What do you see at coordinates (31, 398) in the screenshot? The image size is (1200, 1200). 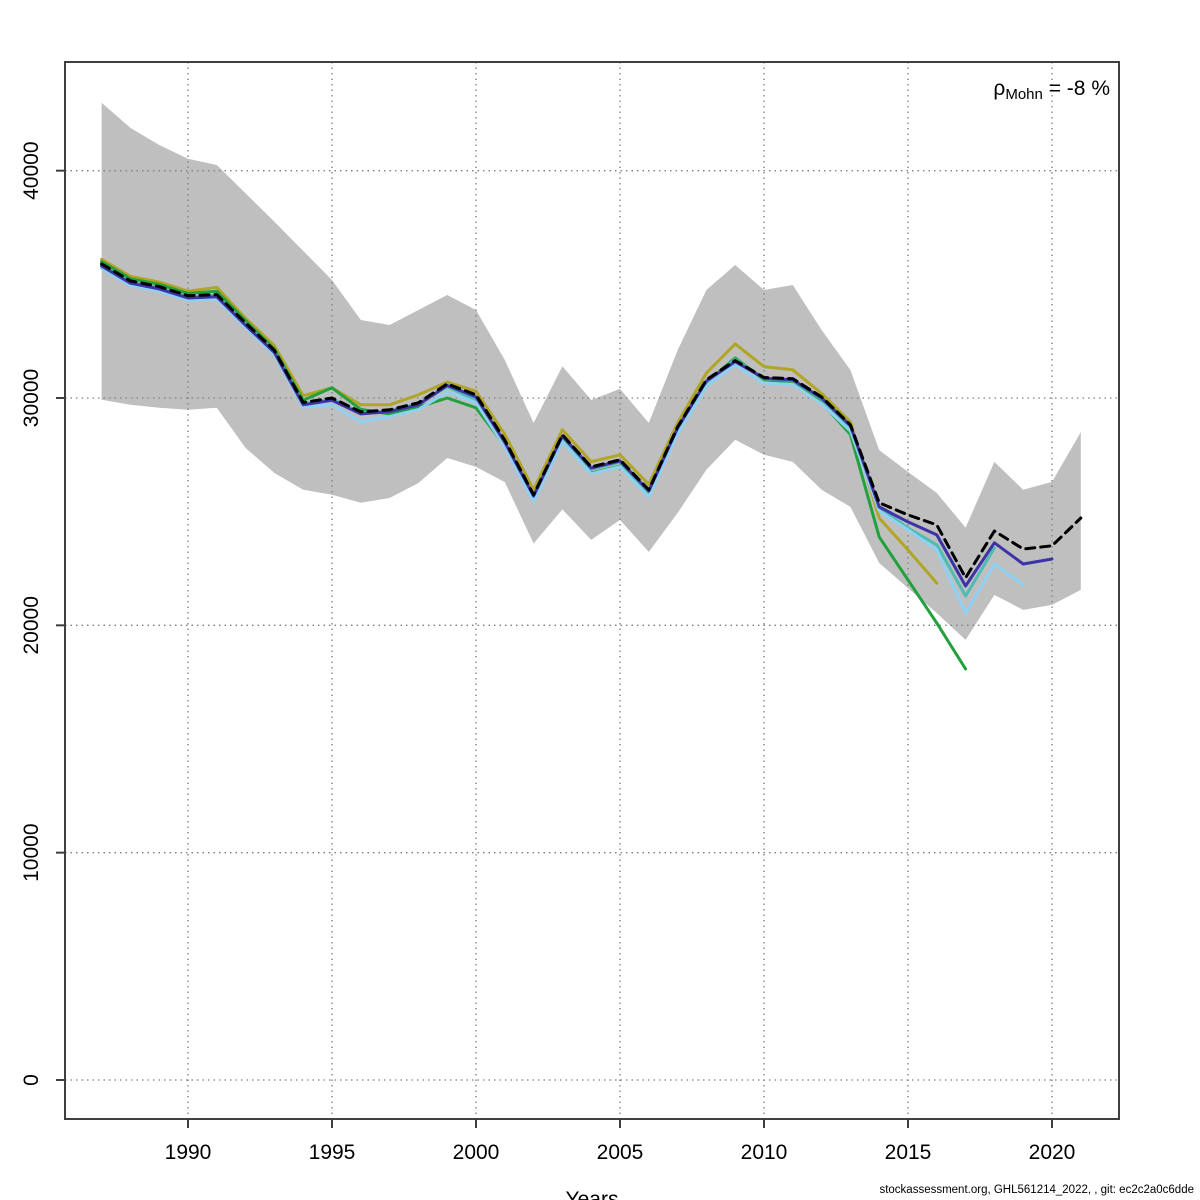 I see `y-tick-label-30000: 30000` at bounding box center [31, 398].